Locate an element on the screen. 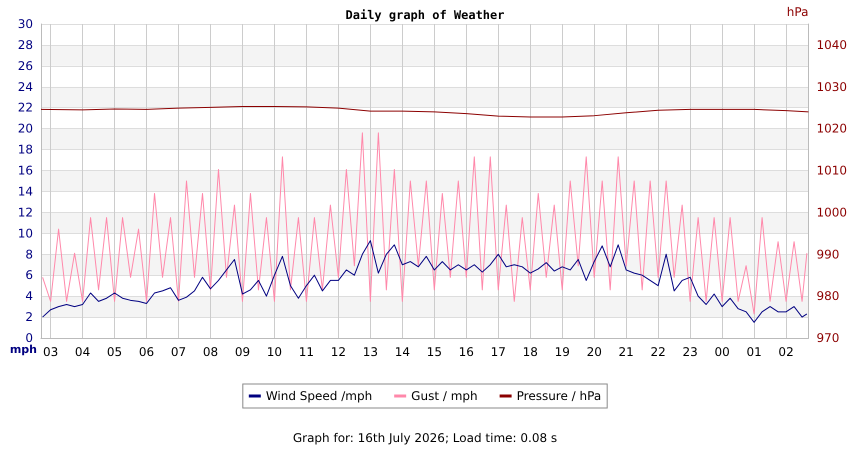 The image size is (850, 450). x-tick-label: 21 is located at coordinates (626, 352).